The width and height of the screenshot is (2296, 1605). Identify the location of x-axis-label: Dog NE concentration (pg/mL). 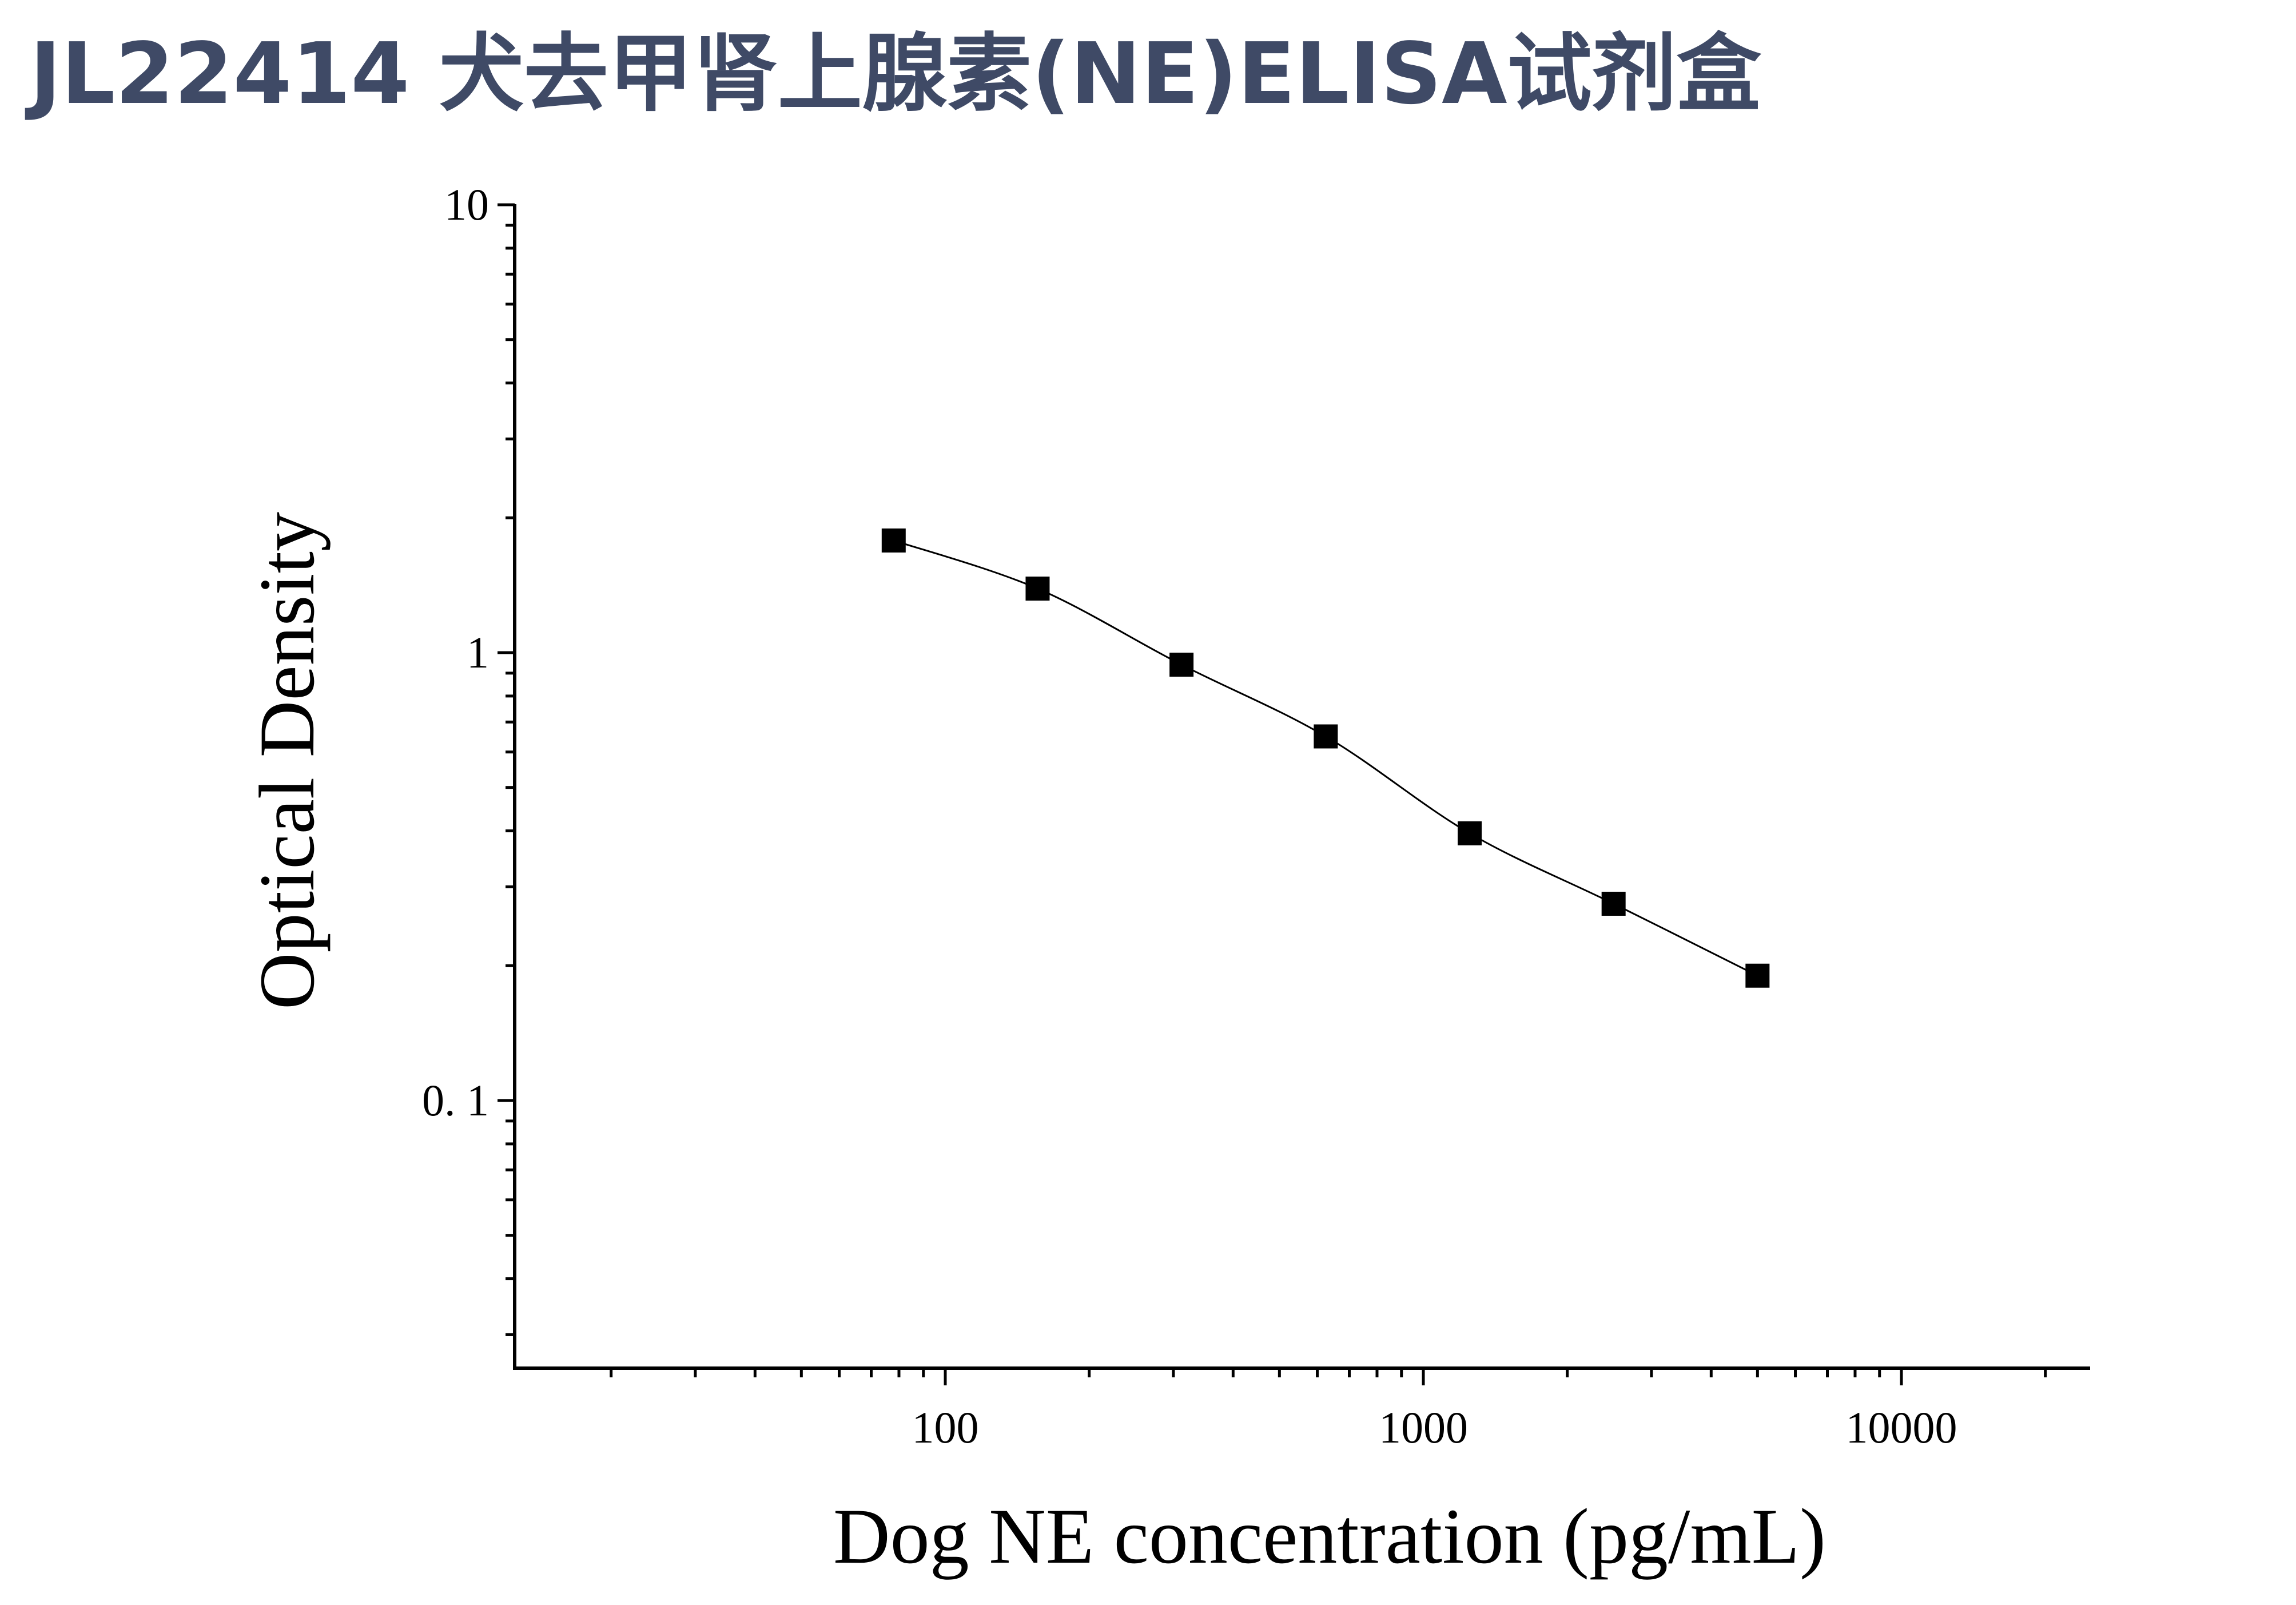
(1329, 1536).